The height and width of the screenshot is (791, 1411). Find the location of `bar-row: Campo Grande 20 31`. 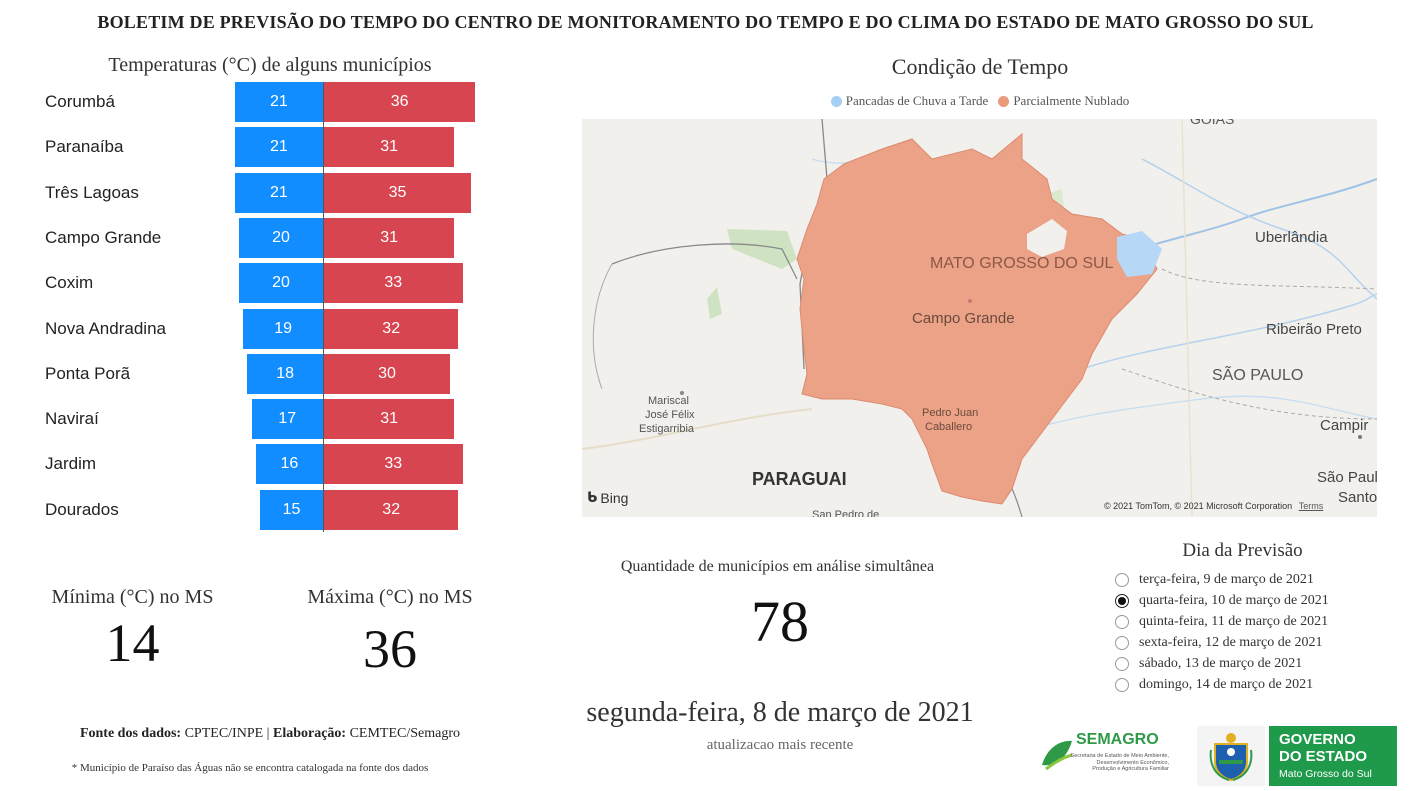

bar-row: Campo Grande 20 31 is located at coordinates (260, 237).